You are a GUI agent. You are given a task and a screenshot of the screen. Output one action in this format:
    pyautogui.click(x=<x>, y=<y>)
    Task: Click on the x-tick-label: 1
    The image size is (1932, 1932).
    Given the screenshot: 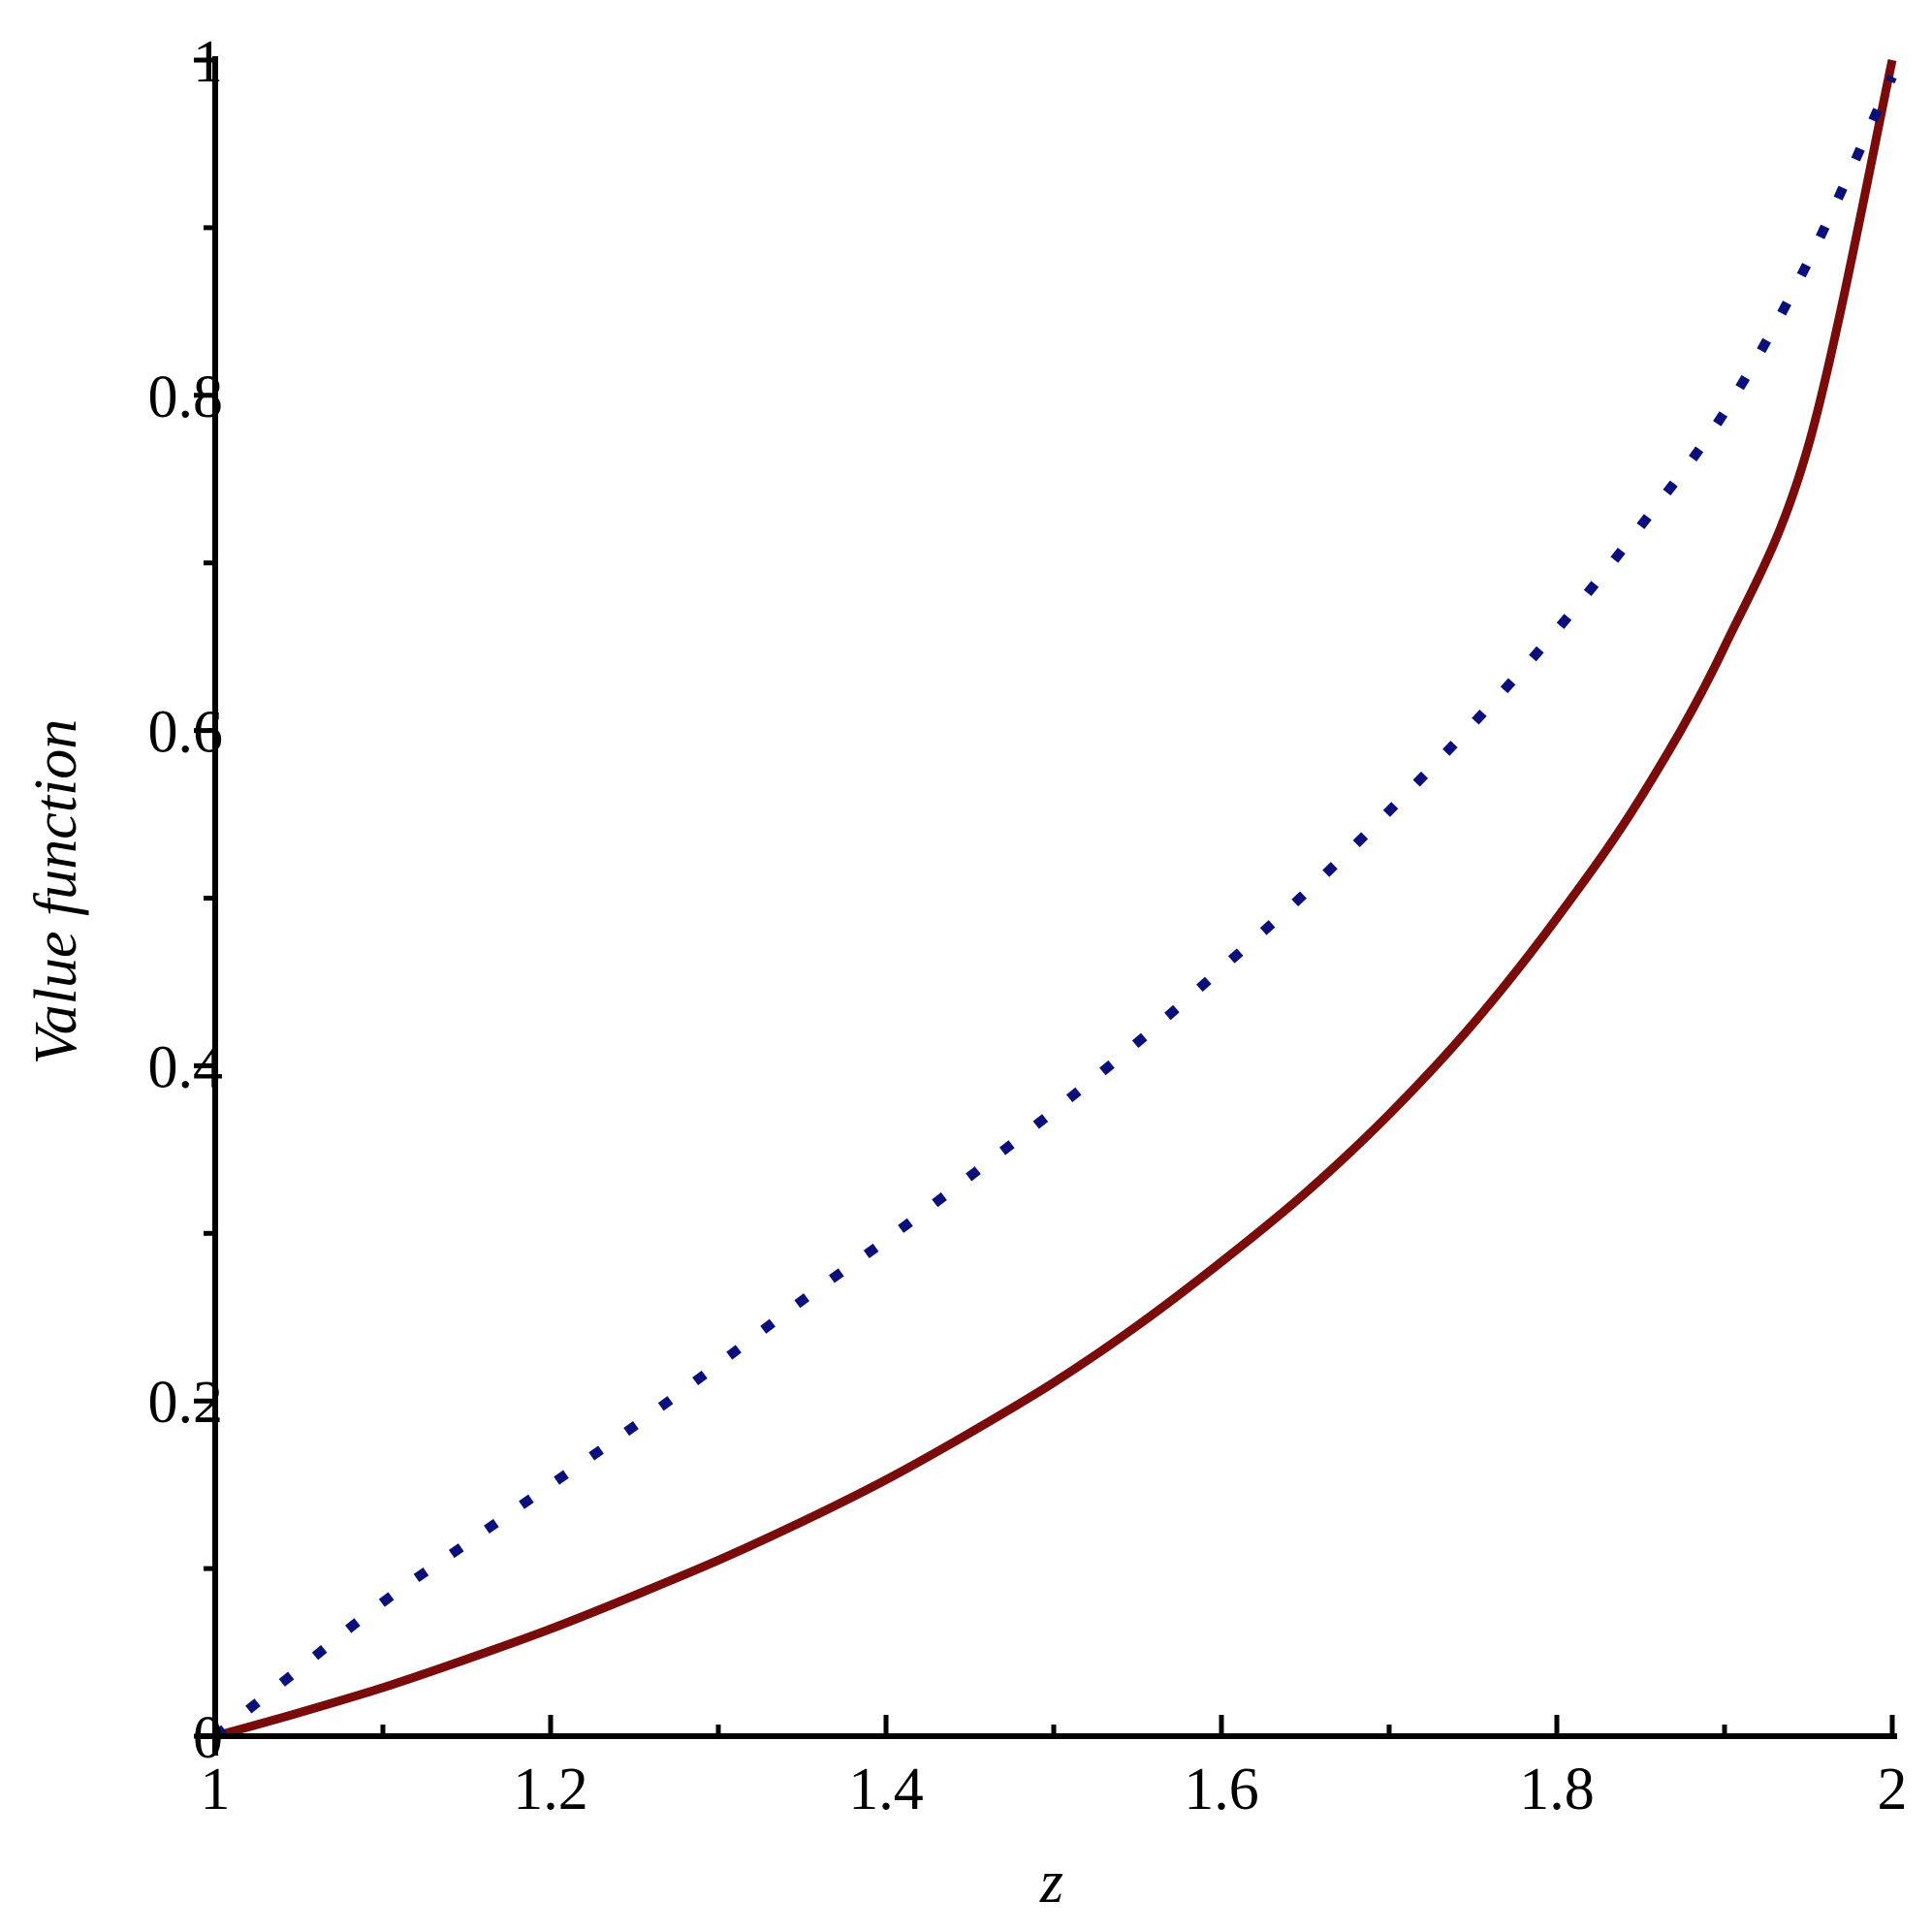 What is the action you would take?
    pyautogui.click(x=216, y=1790)
    